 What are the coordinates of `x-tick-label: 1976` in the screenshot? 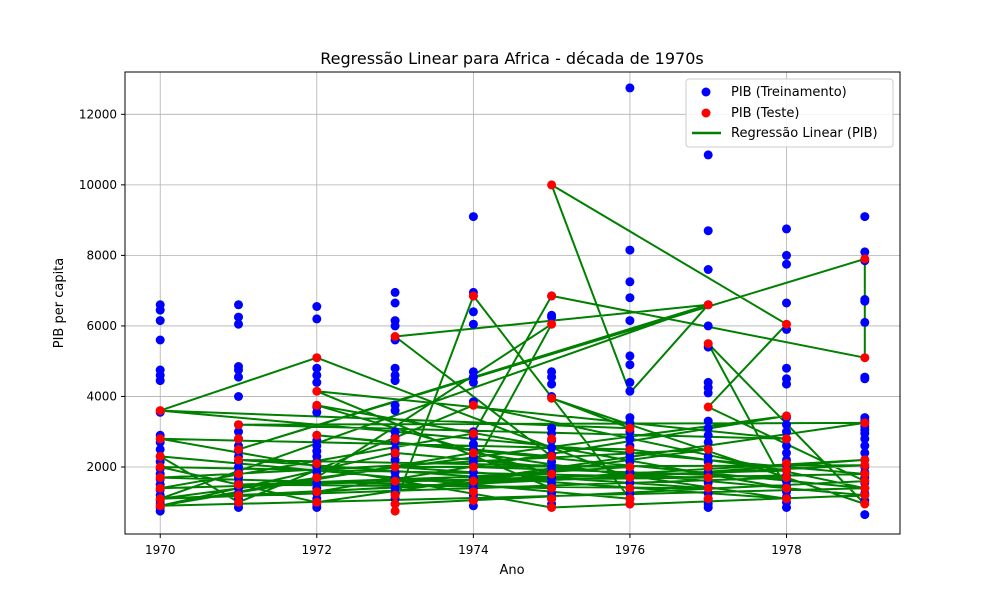 It's located at (630, 550).